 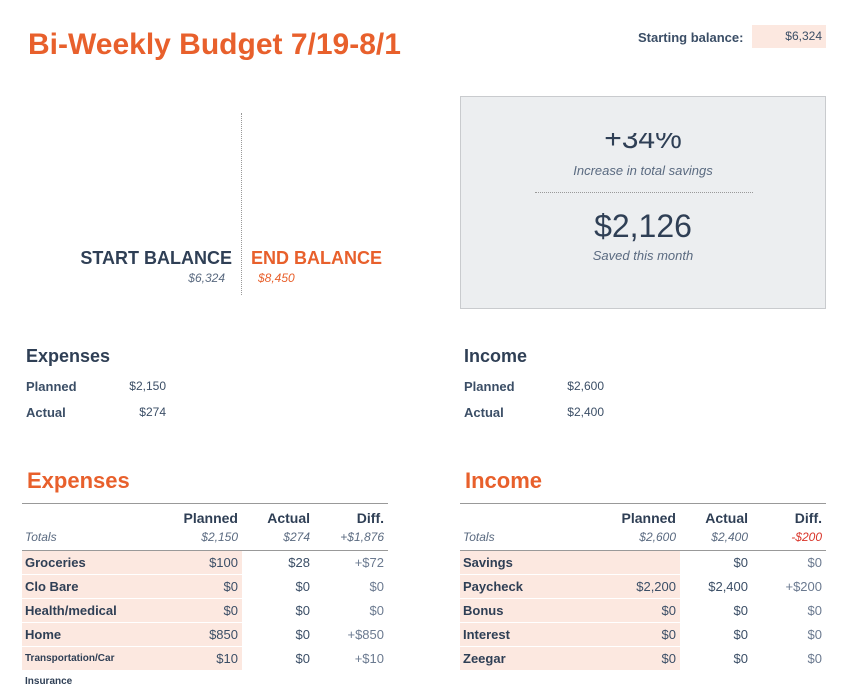 What do you see at coordinates (152, 412) in the screenshot?
I see `summary-value: $274` at bounding box center [152, 412].